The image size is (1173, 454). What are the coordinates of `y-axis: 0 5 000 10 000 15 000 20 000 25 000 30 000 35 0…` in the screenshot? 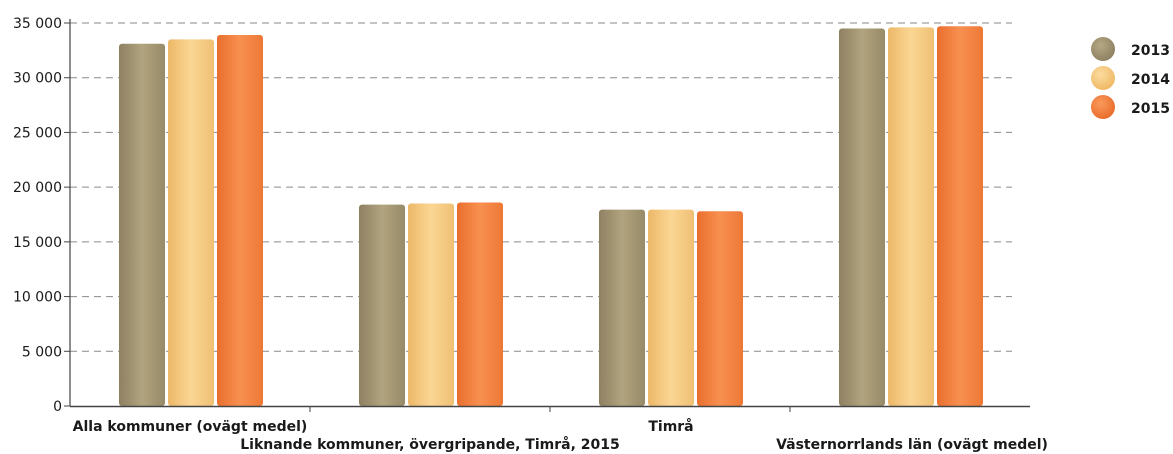 It's located at (42, 215).